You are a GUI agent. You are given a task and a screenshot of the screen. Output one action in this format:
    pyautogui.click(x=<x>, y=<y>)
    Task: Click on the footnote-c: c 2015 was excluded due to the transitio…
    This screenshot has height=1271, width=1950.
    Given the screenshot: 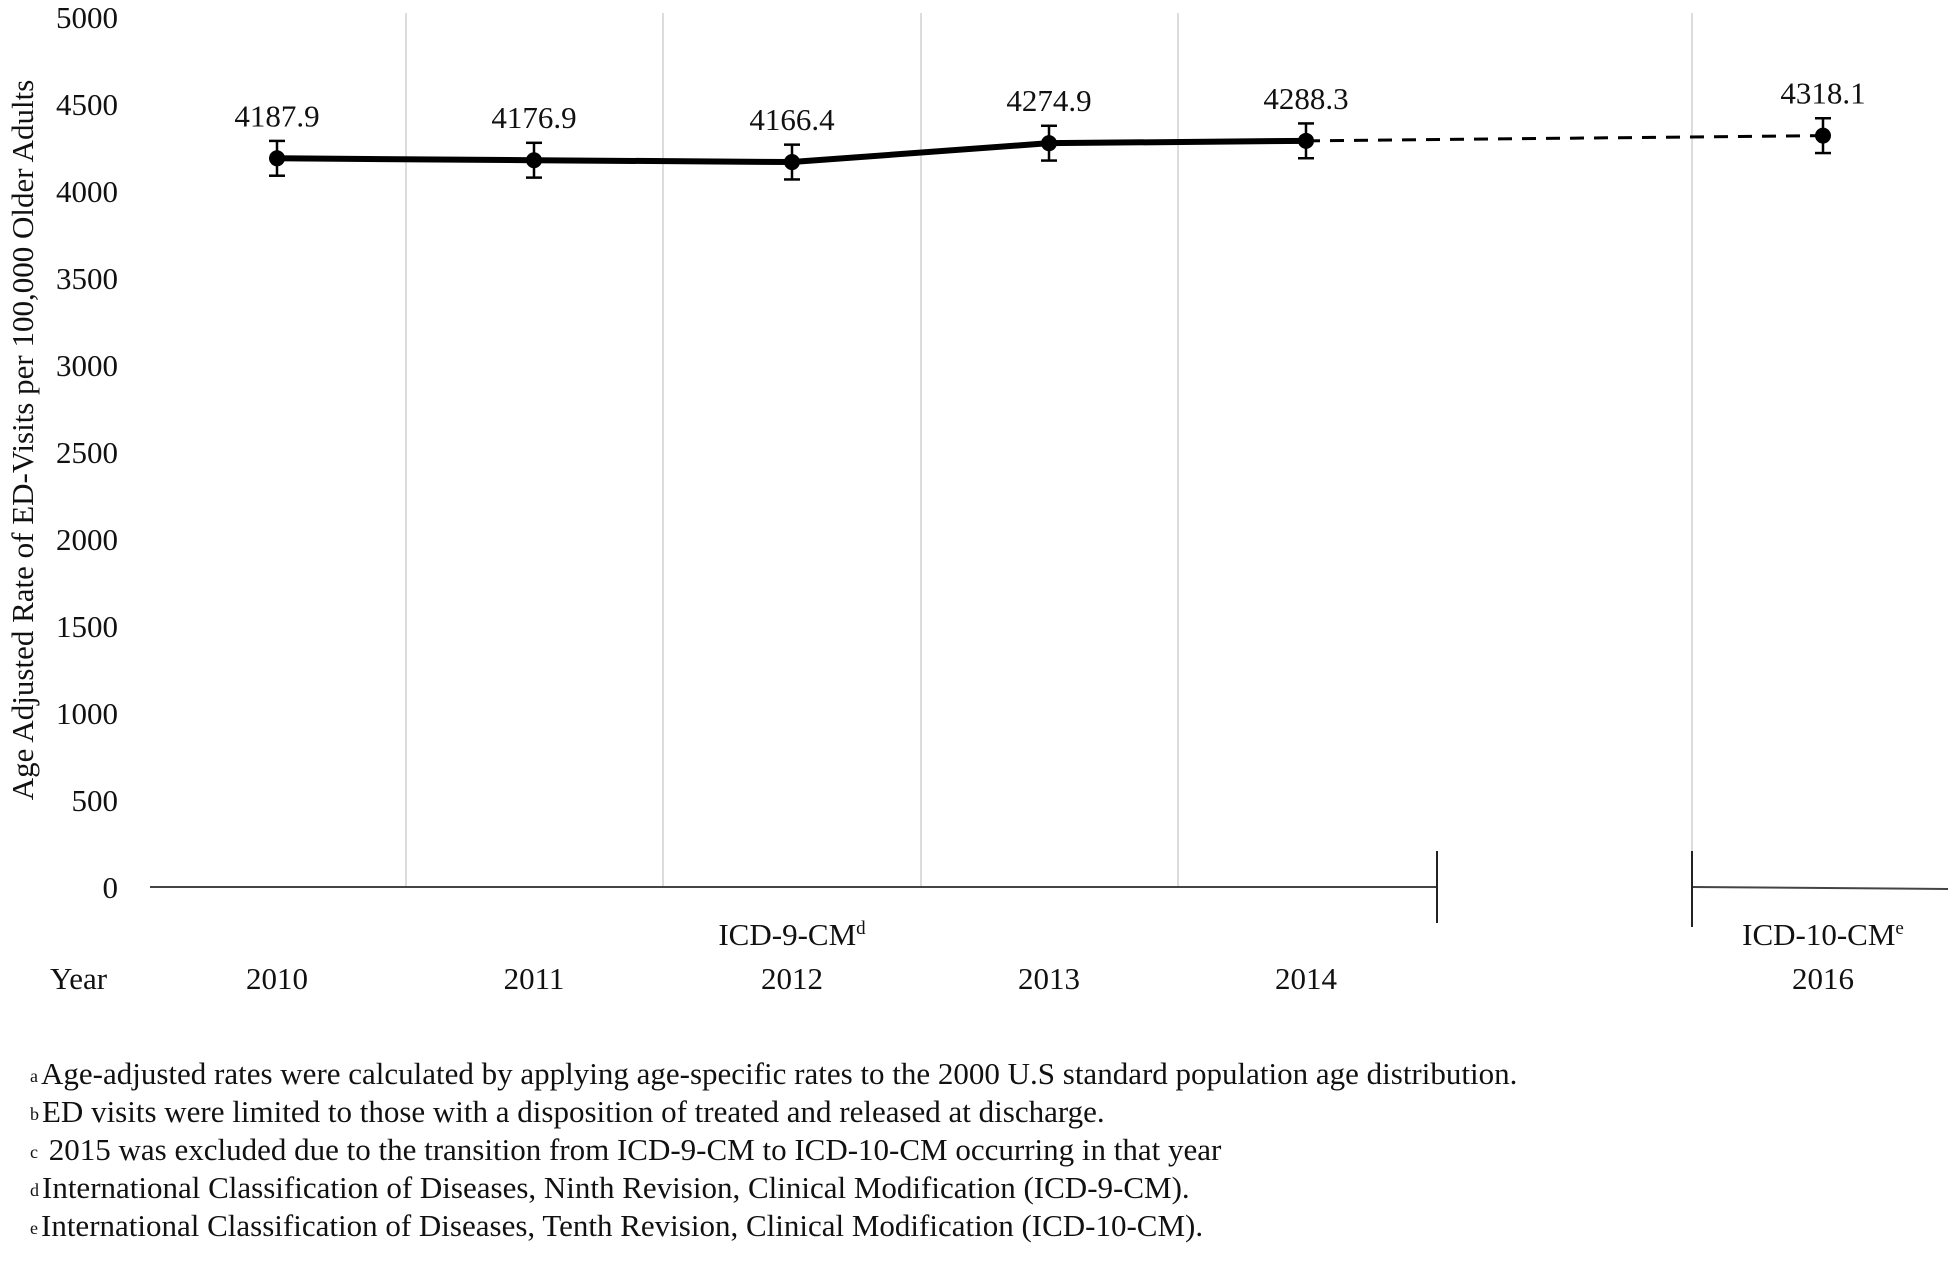 What is the action you would take?
    pyautogui.click(x=980, y=1150)
    